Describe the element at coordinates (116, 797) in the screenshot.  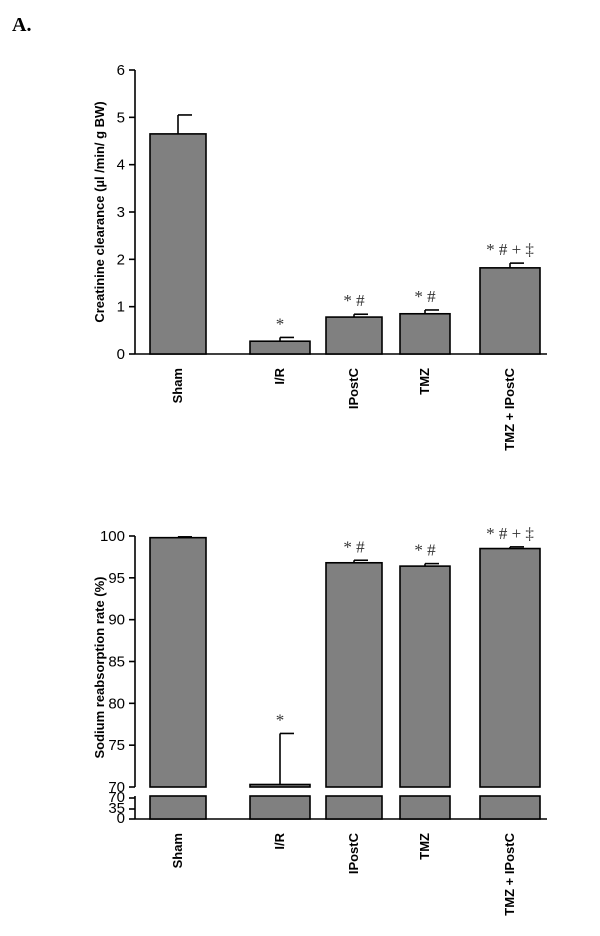
I see `y-tick-label-lower: 70` at that location.